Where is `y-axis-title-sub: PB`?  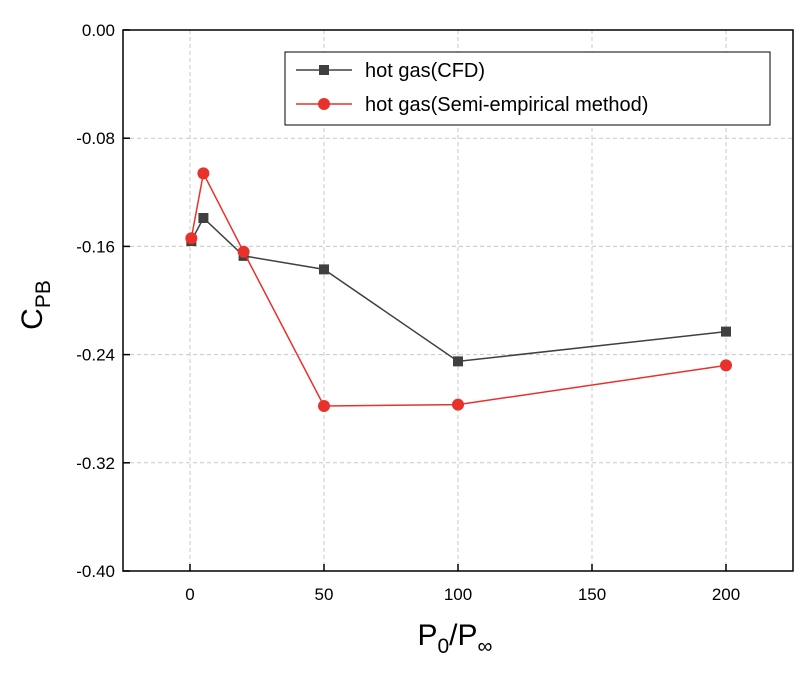
y-axis-title-sub: PB is located at coordinates (43, 294).